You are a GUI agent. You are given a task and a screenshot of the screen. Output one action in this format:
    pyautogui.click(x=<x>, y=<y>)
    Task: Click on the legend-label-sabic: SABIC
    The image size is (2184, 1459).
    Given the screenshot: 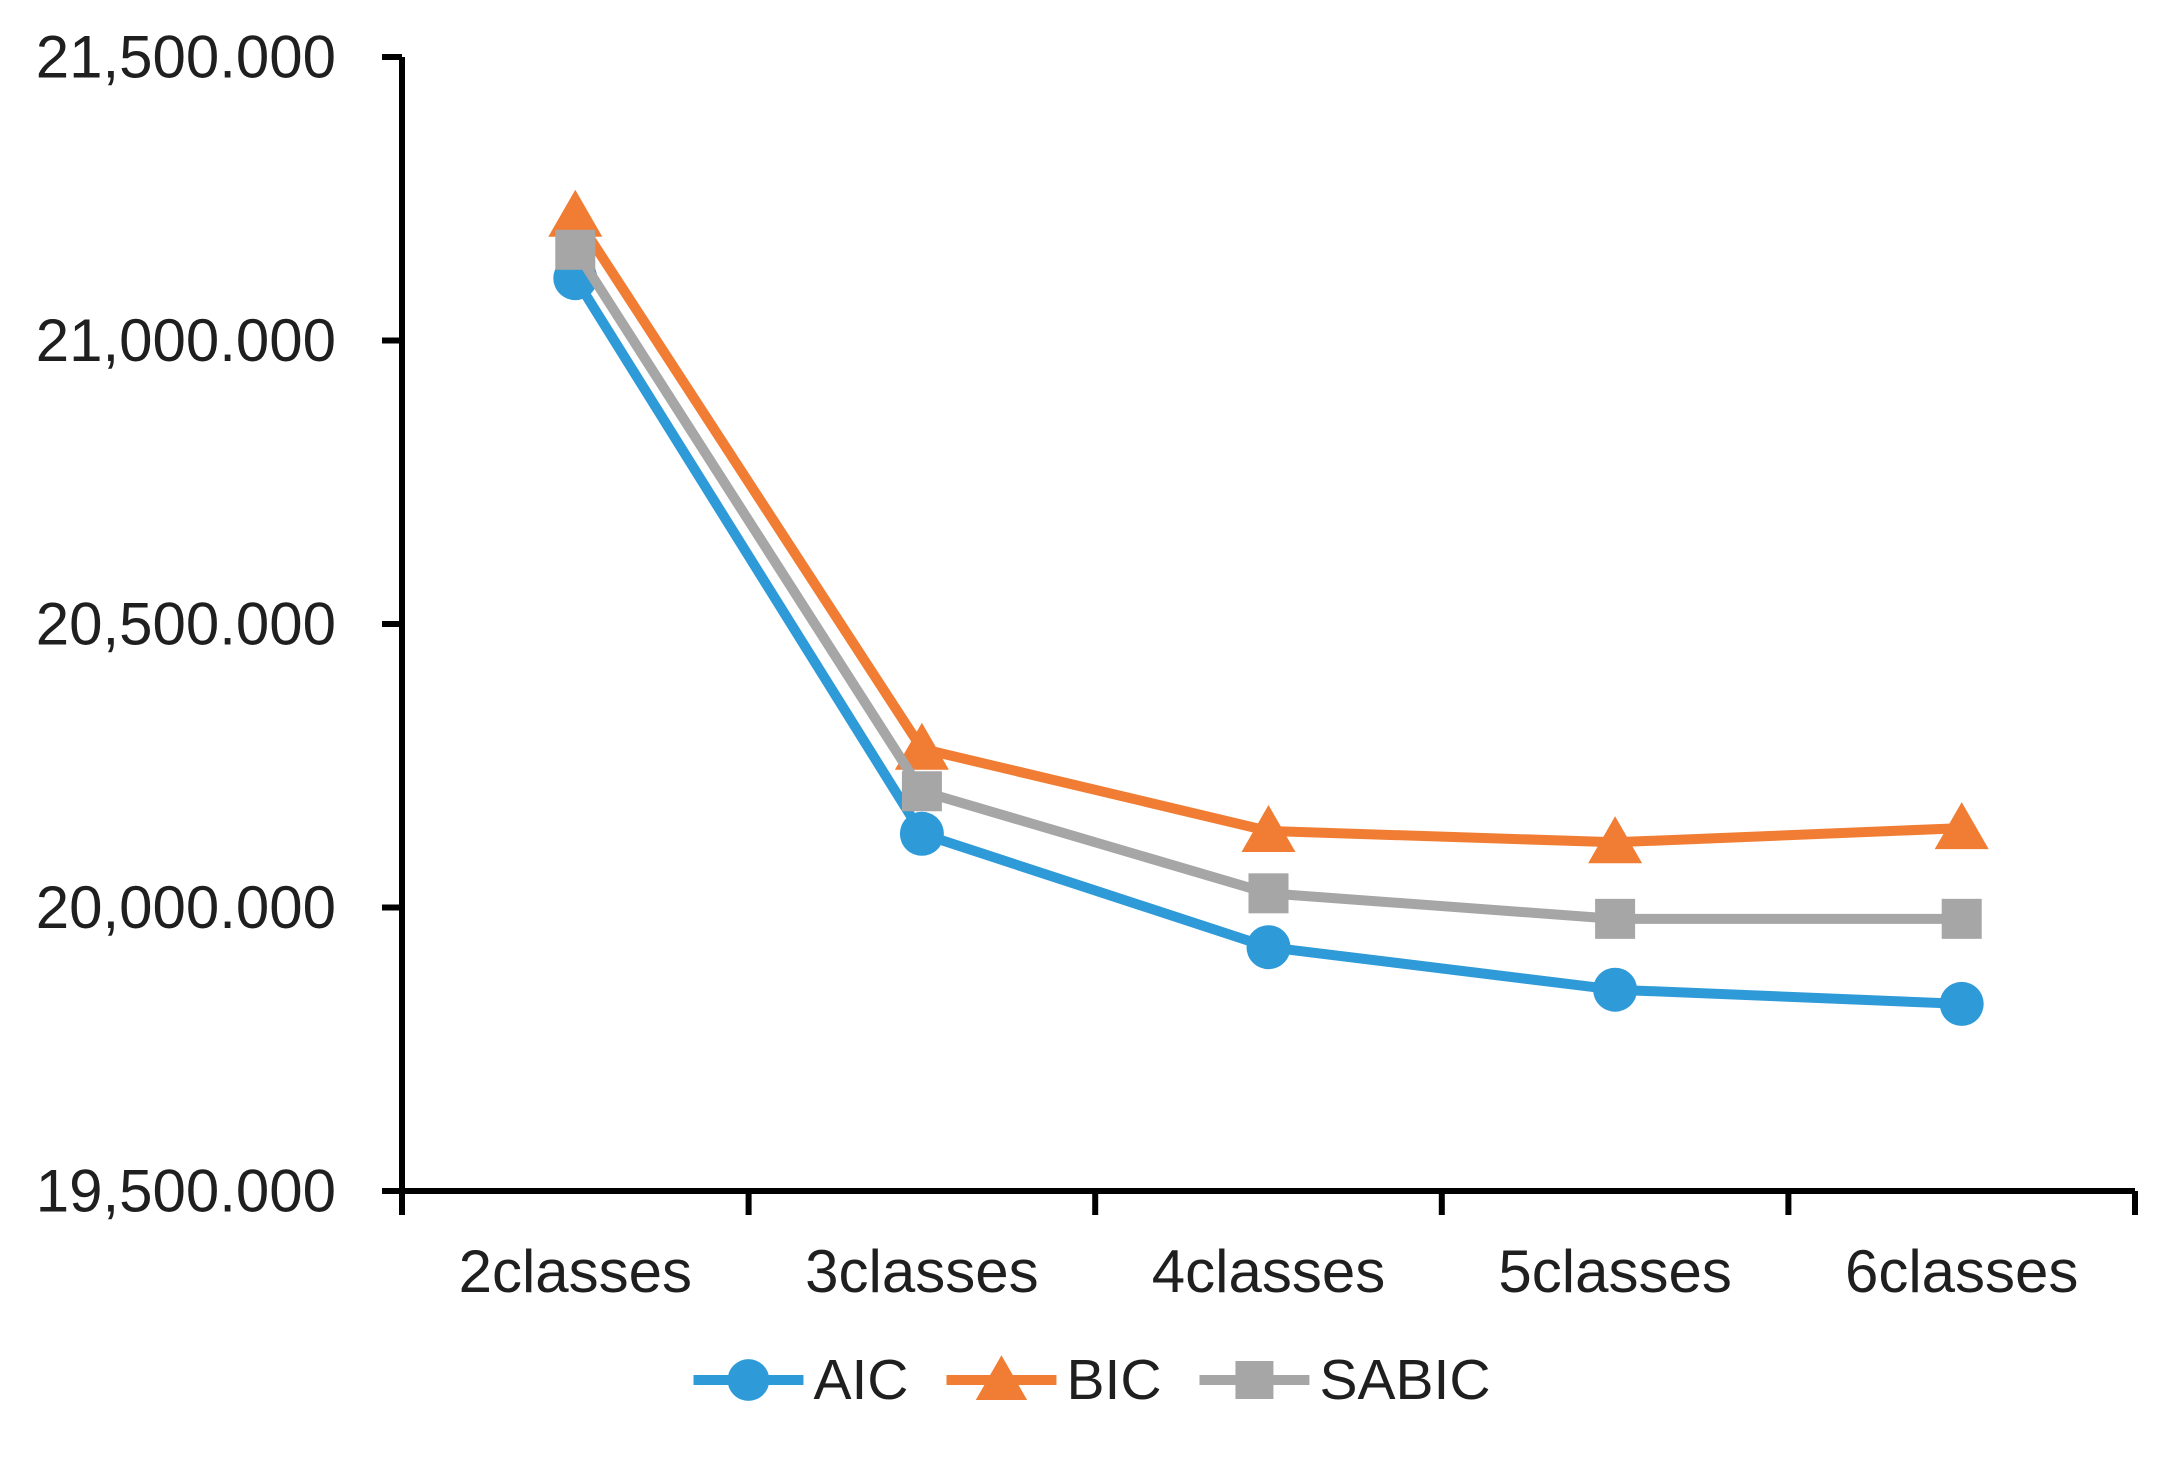 What is the action you would take?
    pyautogui.click(x=1405, y=1379)
    